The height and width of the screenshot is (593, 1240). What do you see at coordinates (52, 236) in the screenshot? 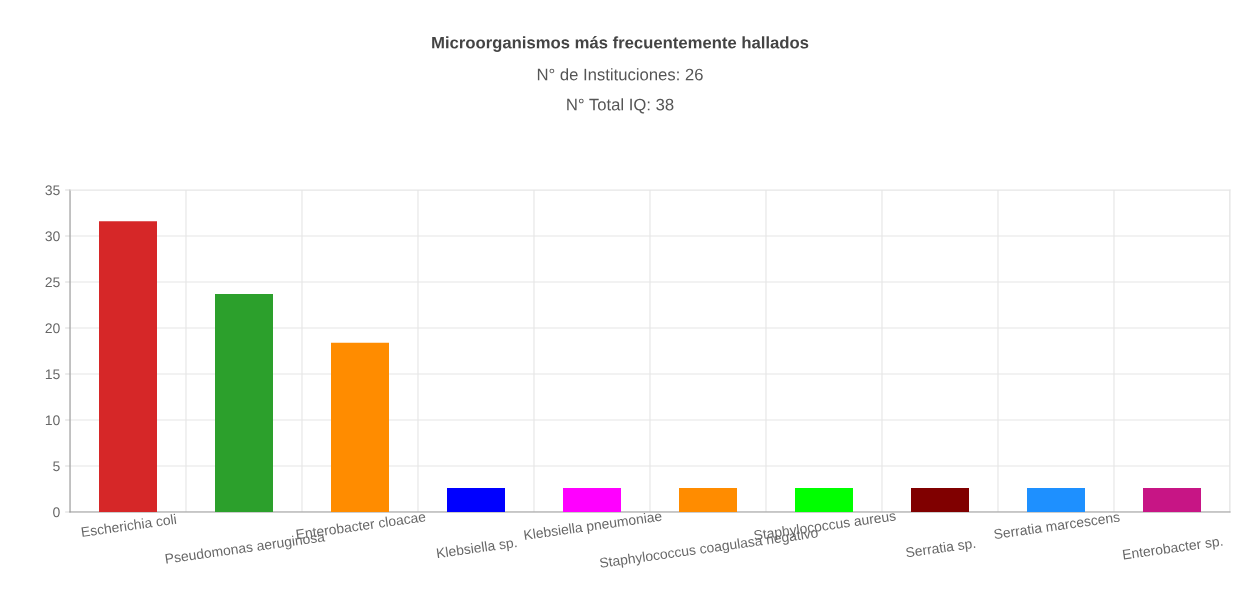
I see `y-tick-label: 30` at bounding box center [52, 236].